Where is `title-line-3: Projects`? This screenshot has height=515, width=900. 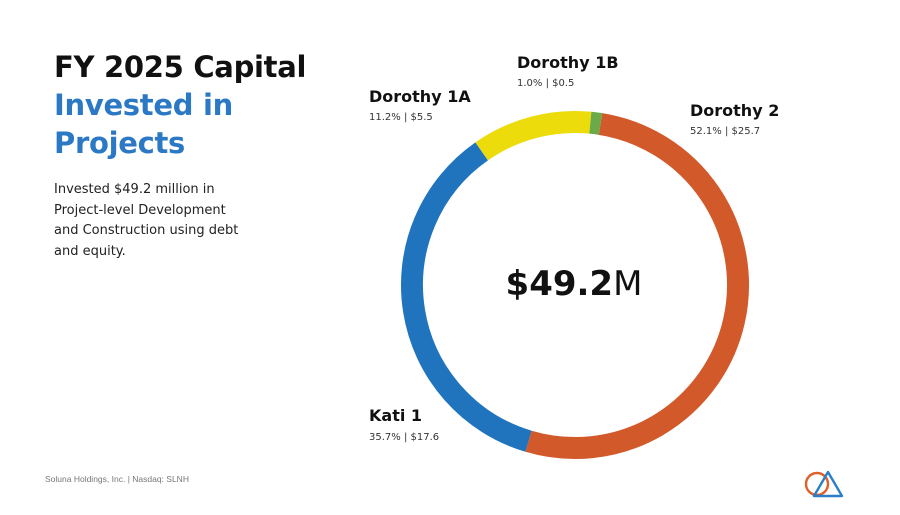
title-line-3: Projects is located at coordinates (120, 143).